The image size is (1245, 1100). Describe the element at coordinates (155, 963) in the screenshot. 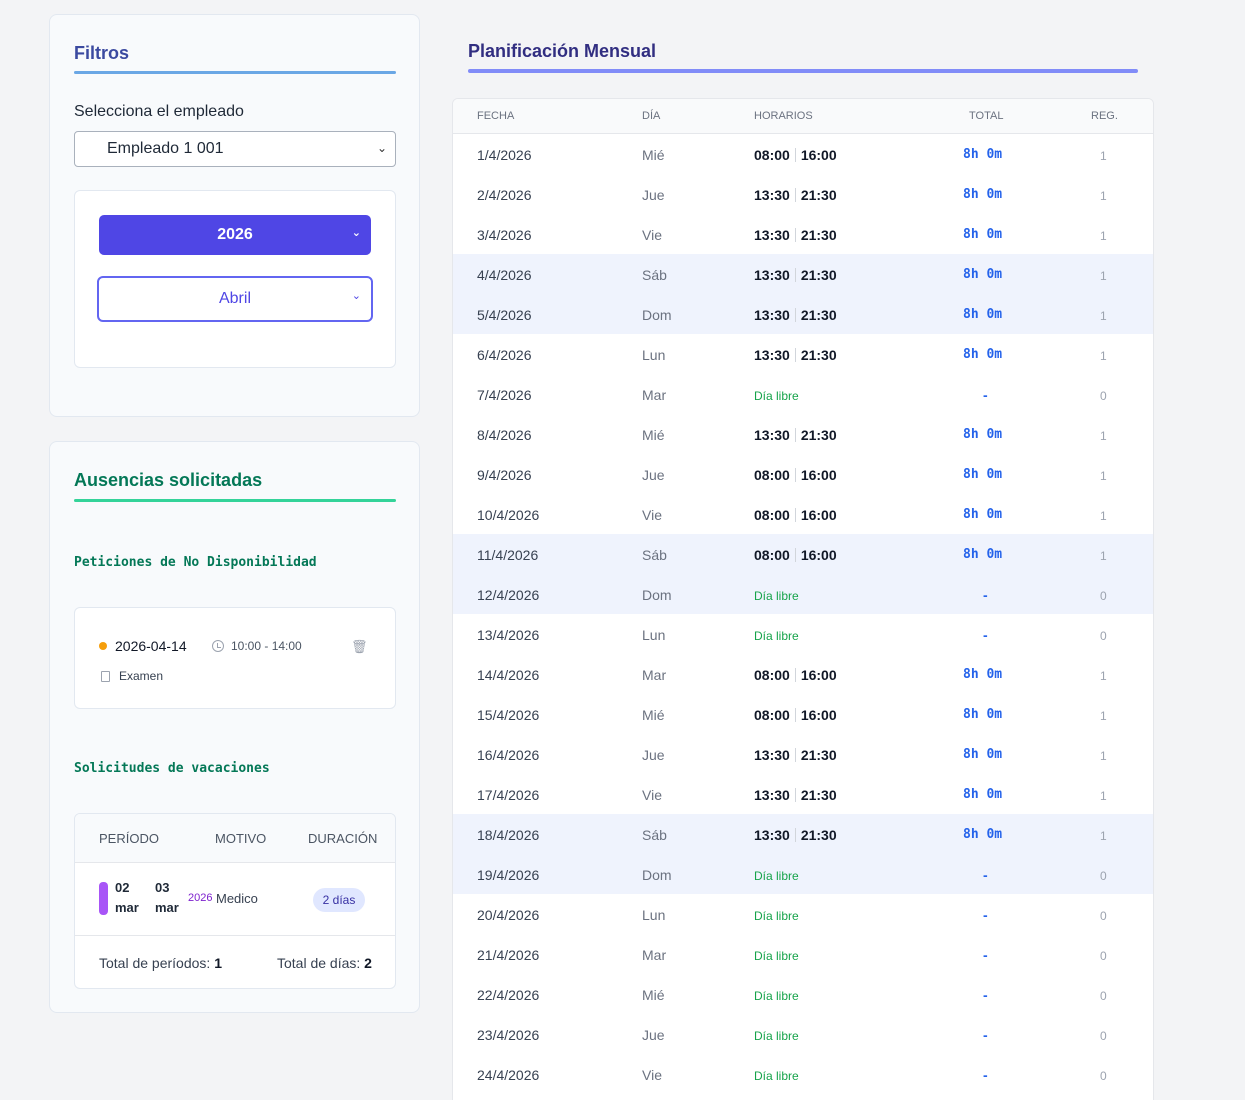

I see `total-periods-label: Total de períodos:` at that location.